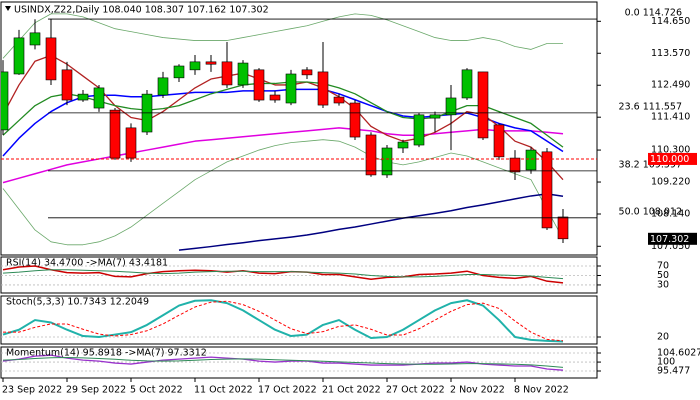 The width and height of the screenshot is (700, 400). I want to click on panel-title: RSI(14) 34.4700 ->MA(7) 43.4181, so click(87, 263).